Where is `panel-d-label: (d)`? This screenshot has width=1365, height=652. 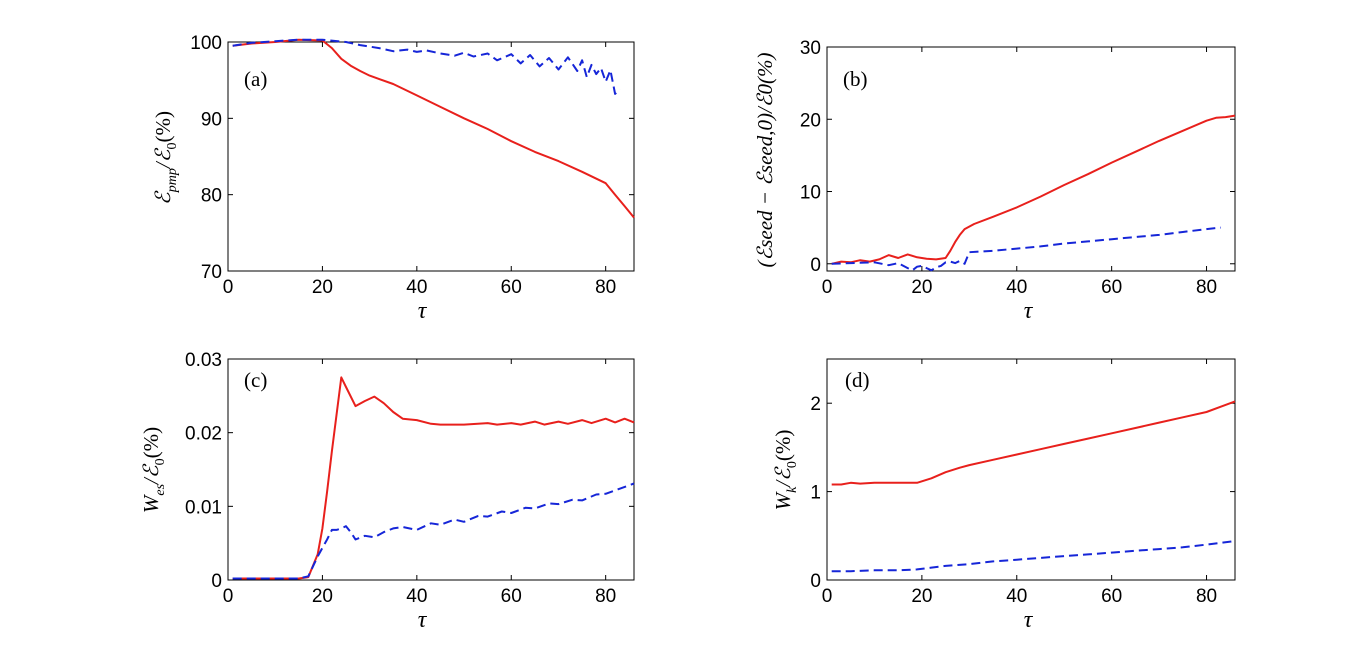 panel-d-label: (d) is located at coordinates (857, 380).